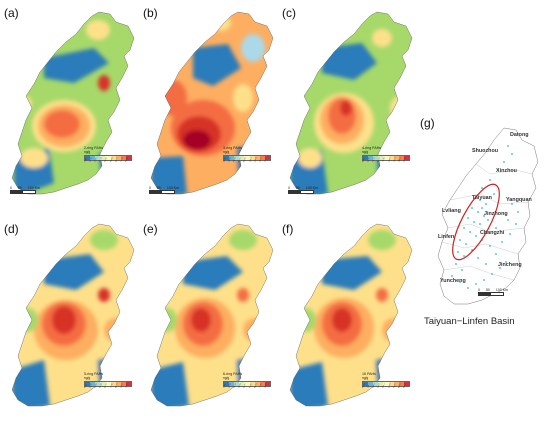  I want to click on city-yangquan: Yangquan, so click(519, 200).